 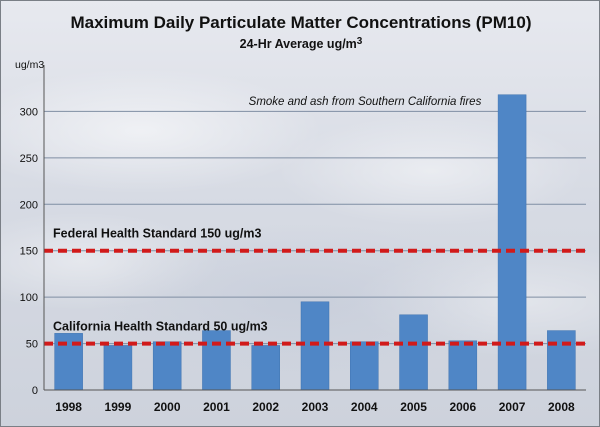 What do you see at coordinates (512, 242) in the screenshot?
I see `bar-2007` at bounding box center [512, 242].